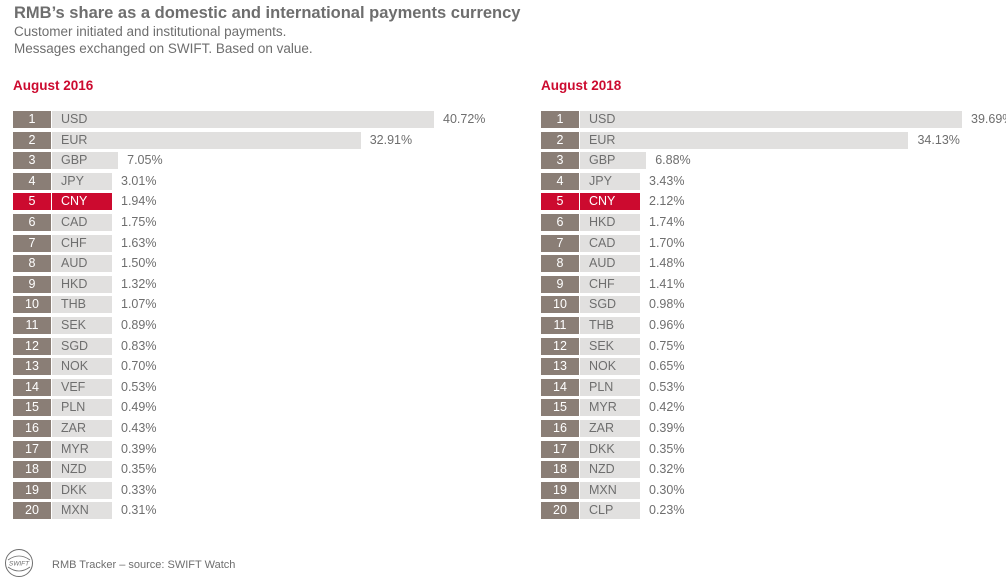  I want to click on bar-row: 2 EUR 32.91%, so click(248, 140).